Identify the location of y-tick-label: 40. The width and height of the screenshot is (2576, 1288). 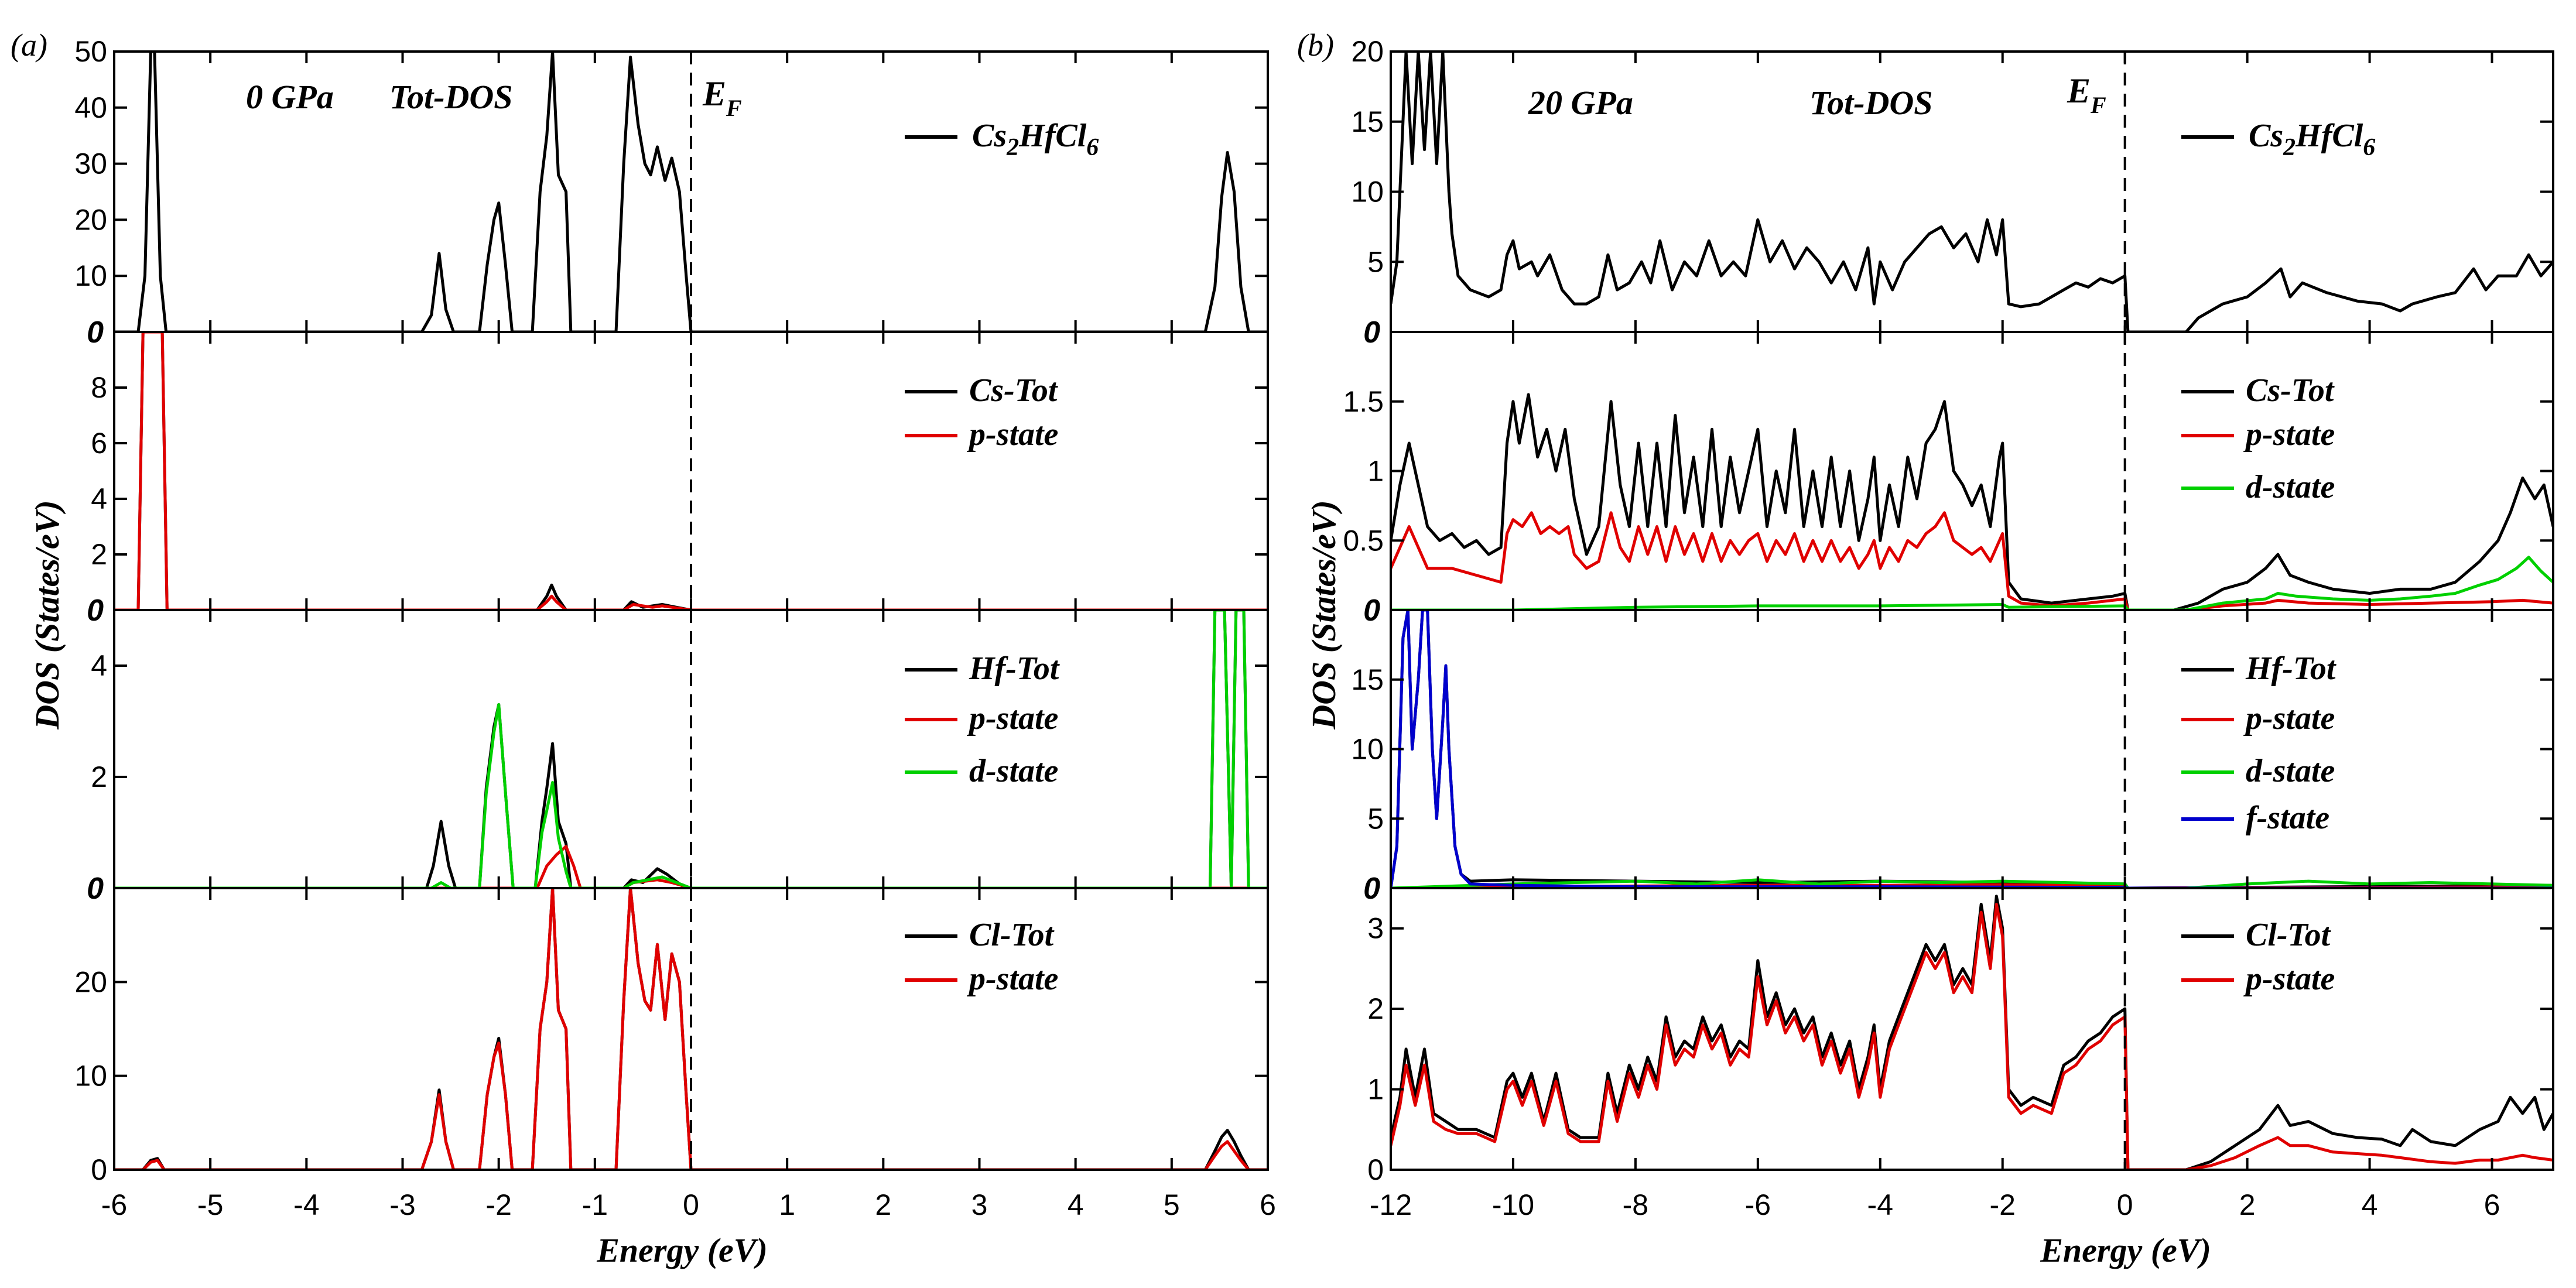
(91, 107).